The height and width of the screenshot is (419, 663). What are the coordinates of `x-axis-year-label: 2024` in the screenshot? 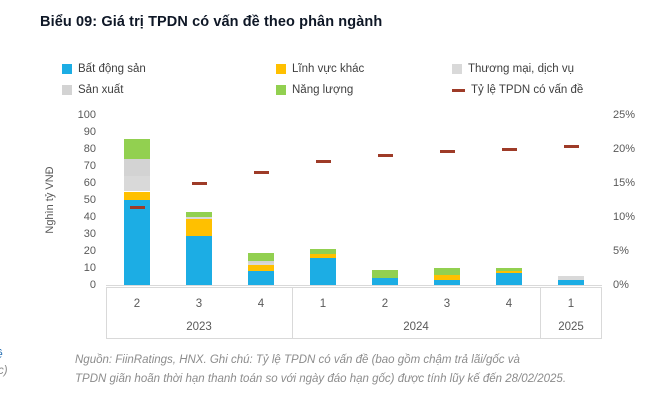 It's located at (416, 327).